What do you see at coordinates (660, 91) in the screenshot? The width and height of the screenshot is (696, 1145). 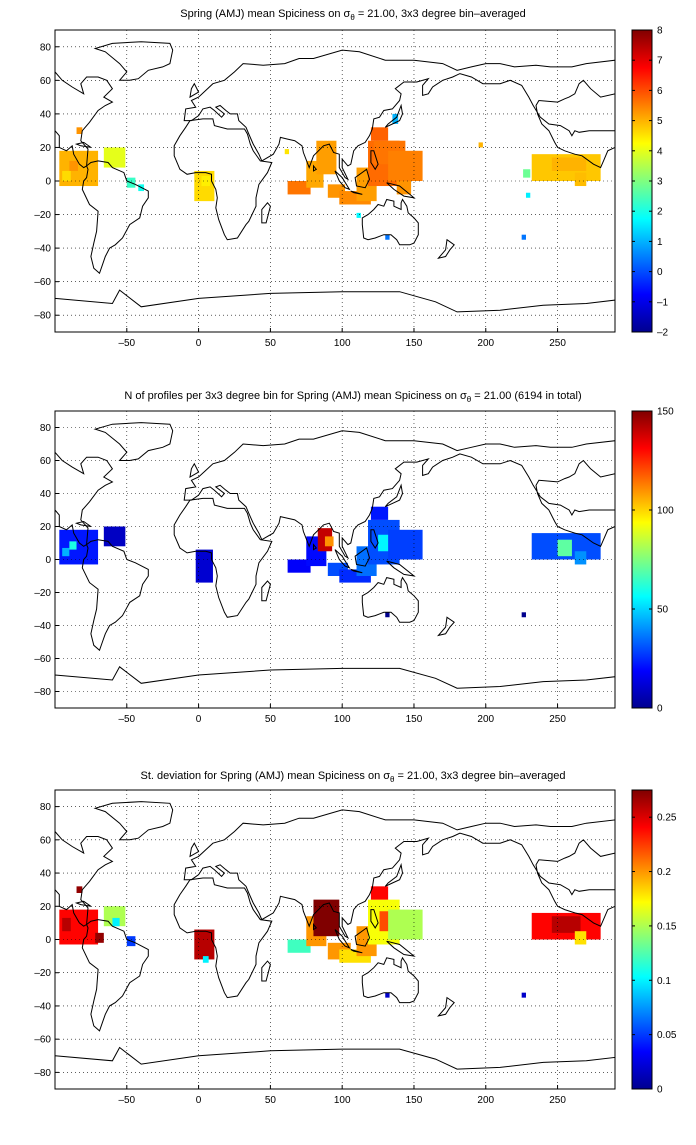 I see `colorbar-tick-label: 6` at bounding box center [660, 91].